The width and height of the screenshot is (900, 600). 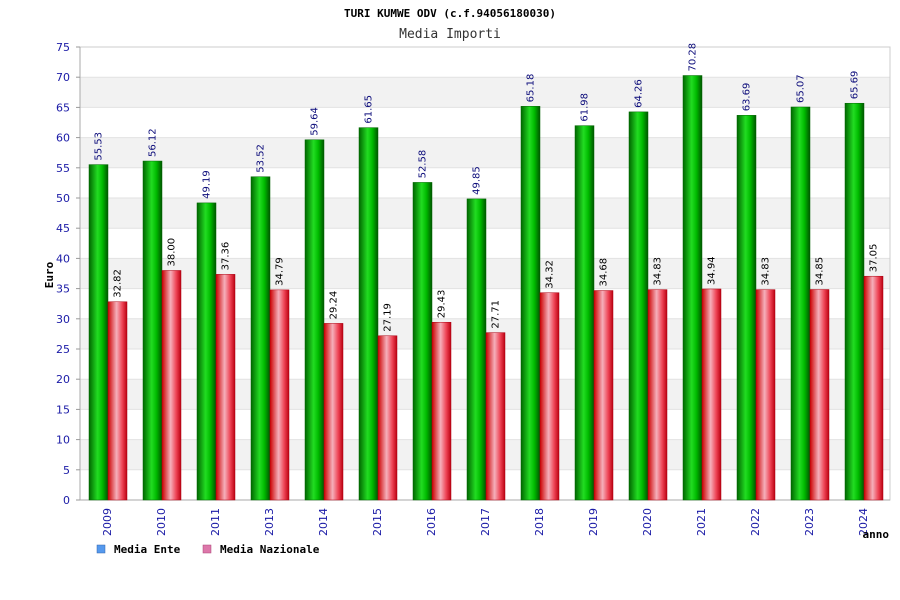 I want to click on y-tick-label: 30, so click(x=63, y=319).